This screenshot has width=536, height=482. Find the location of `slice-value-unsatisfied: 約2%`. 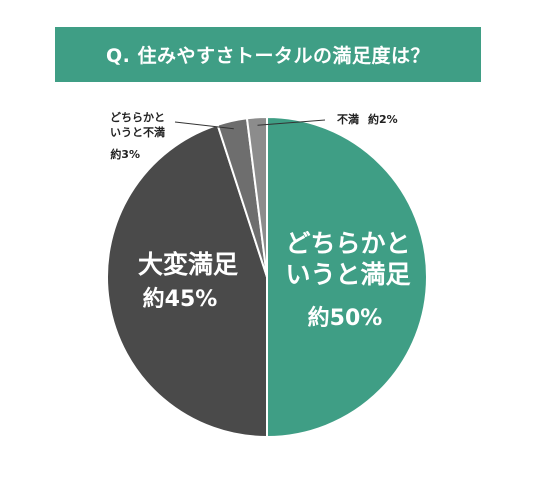

slice-value-unsatisfied: 約2% is located at coordinates (383, 119).